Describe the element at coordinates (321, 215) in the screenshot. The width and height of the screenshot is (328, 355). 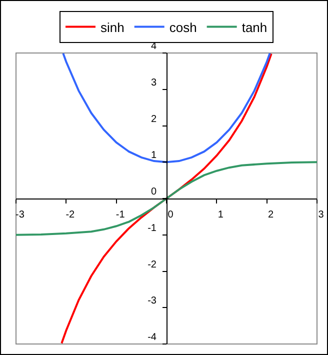
I see `x-tick-label: 3` at that location.